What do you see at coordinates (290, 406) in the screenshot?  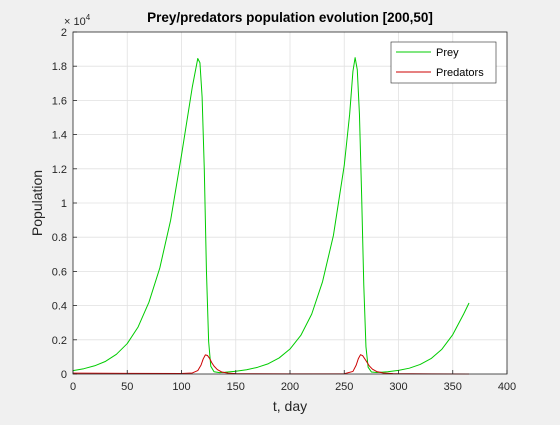 I see `x-axis-label: t, day` at bounding box center [290, 406].